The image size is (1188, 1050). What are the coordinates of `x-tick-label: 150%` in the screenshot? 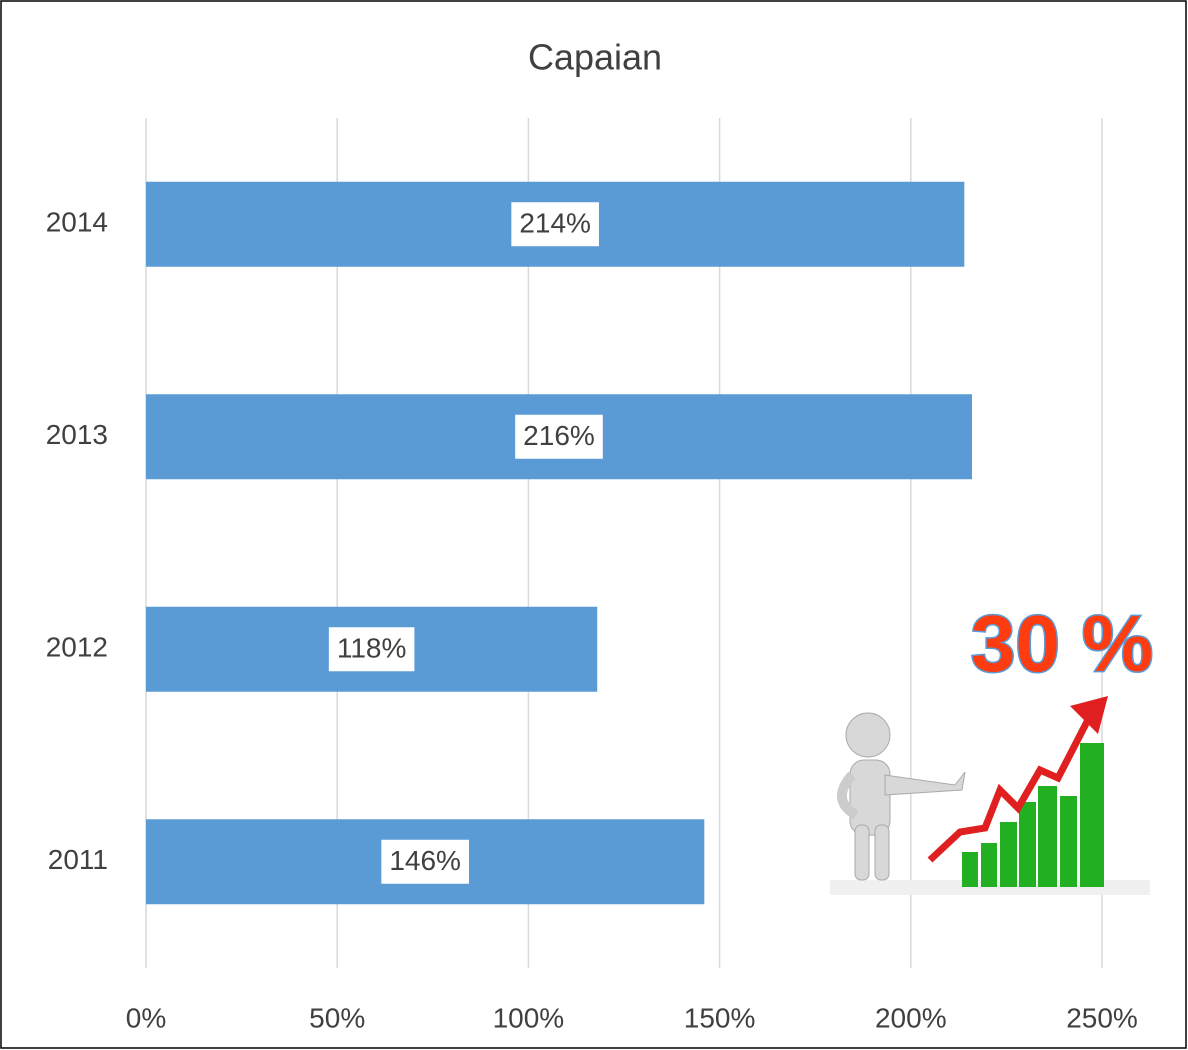 It's located at (720, 1017).